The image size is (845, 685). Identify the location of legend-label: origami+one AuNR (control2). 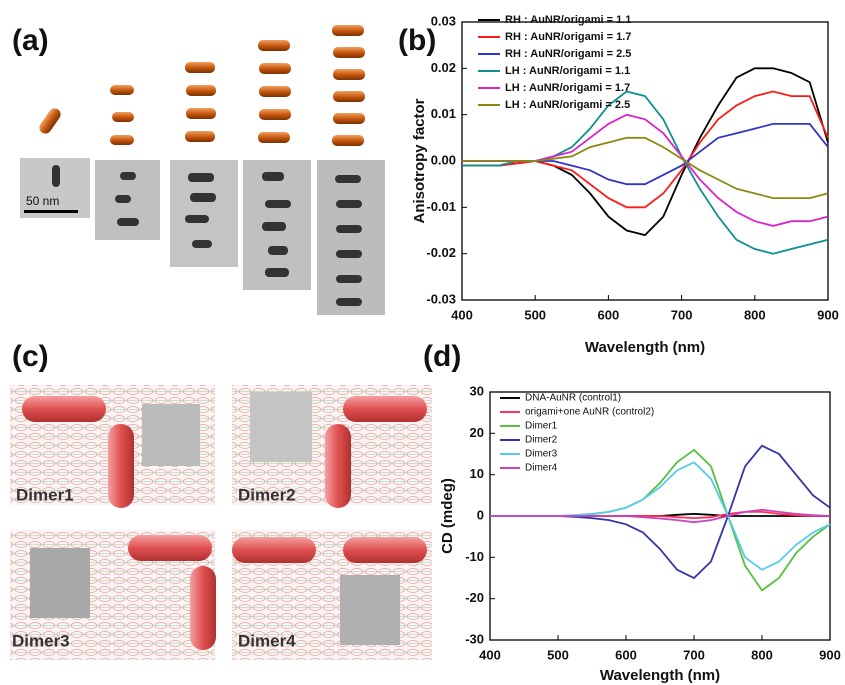
(589, 412).